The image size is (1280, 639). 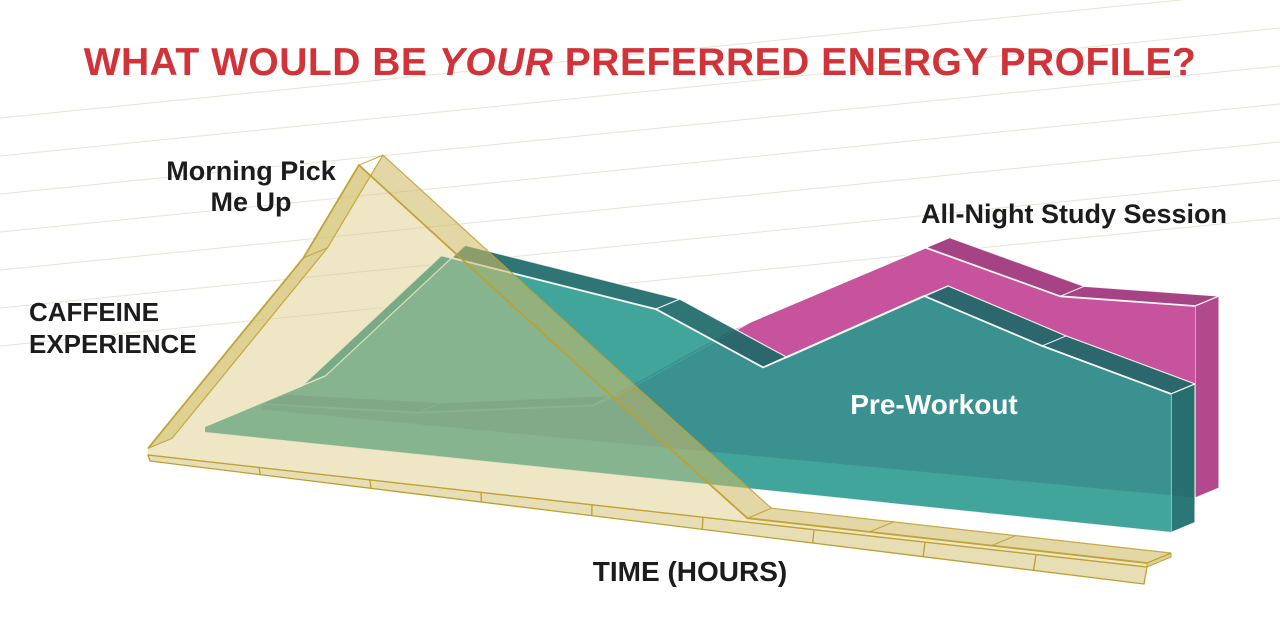 What do you see at coordinates (688, 482) in the screenshot?
I see `ribbon-pre-workout-baseline` at bounding box center [688, 482].